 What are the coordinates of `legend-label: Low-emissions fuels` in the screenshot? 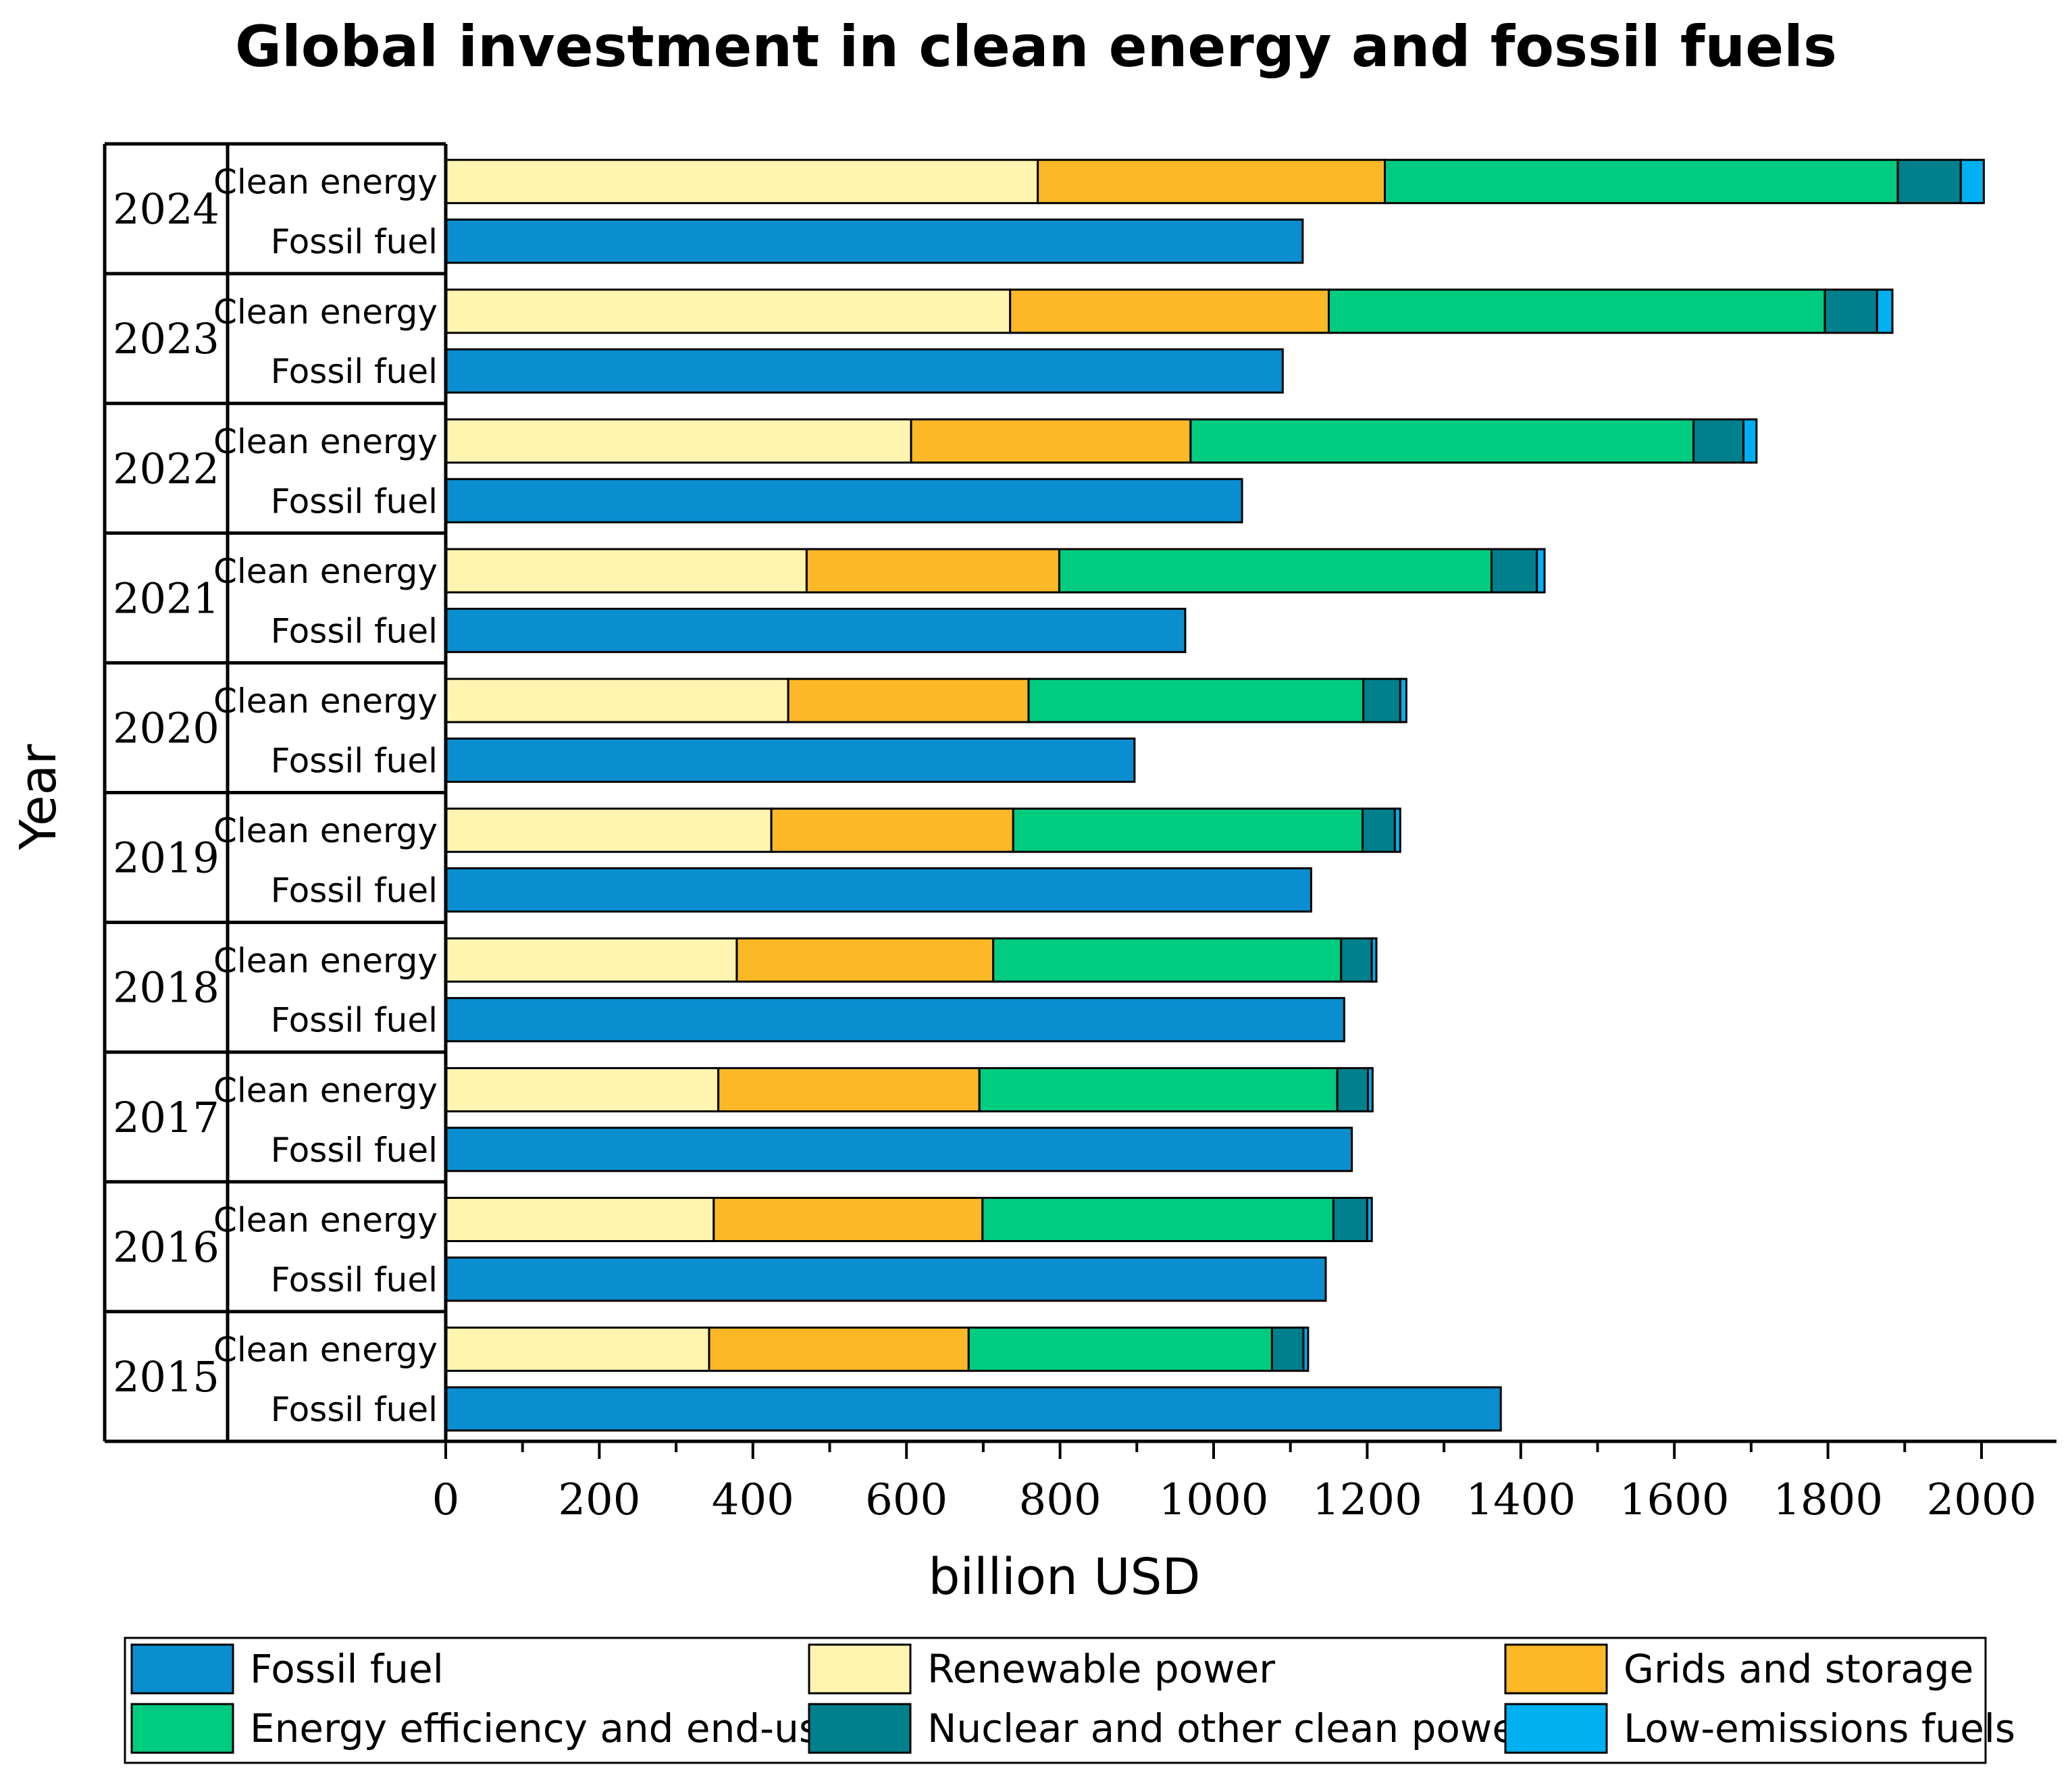 It's located at (1819, 1728).